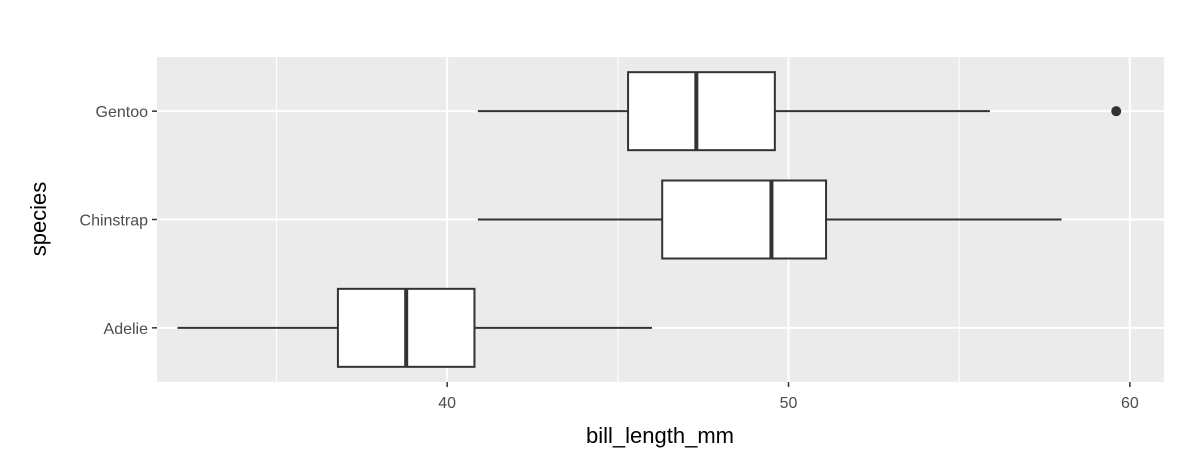 This screenshot has height=476, width=1204. What do you see at coordinates (122, 112) in the screenshot?
I see `y-tick-label: Gentoo` at bounding box center [122, 112].